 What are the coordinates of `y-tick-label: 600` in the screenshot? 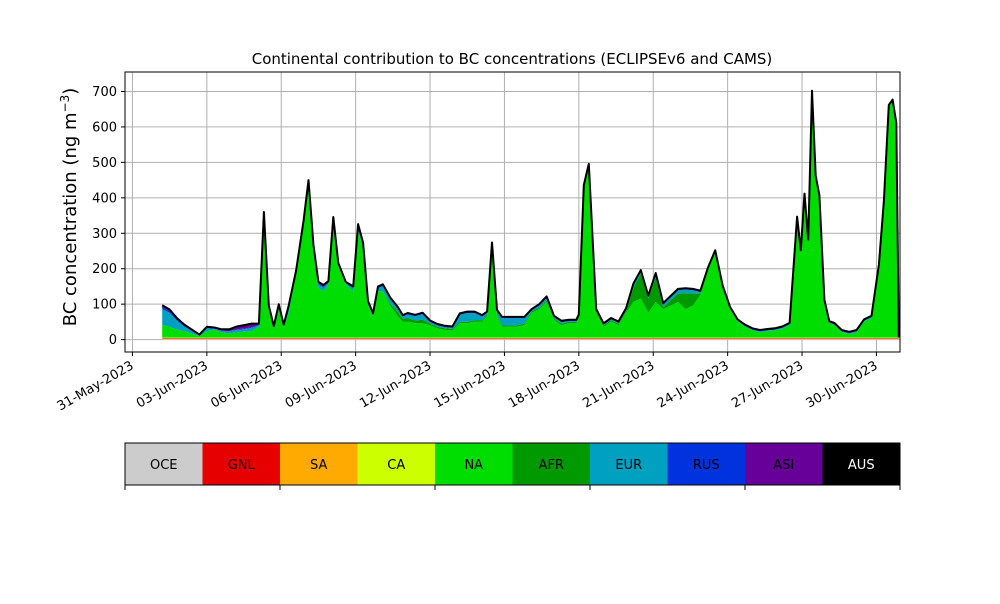 It's located at (104, 127).